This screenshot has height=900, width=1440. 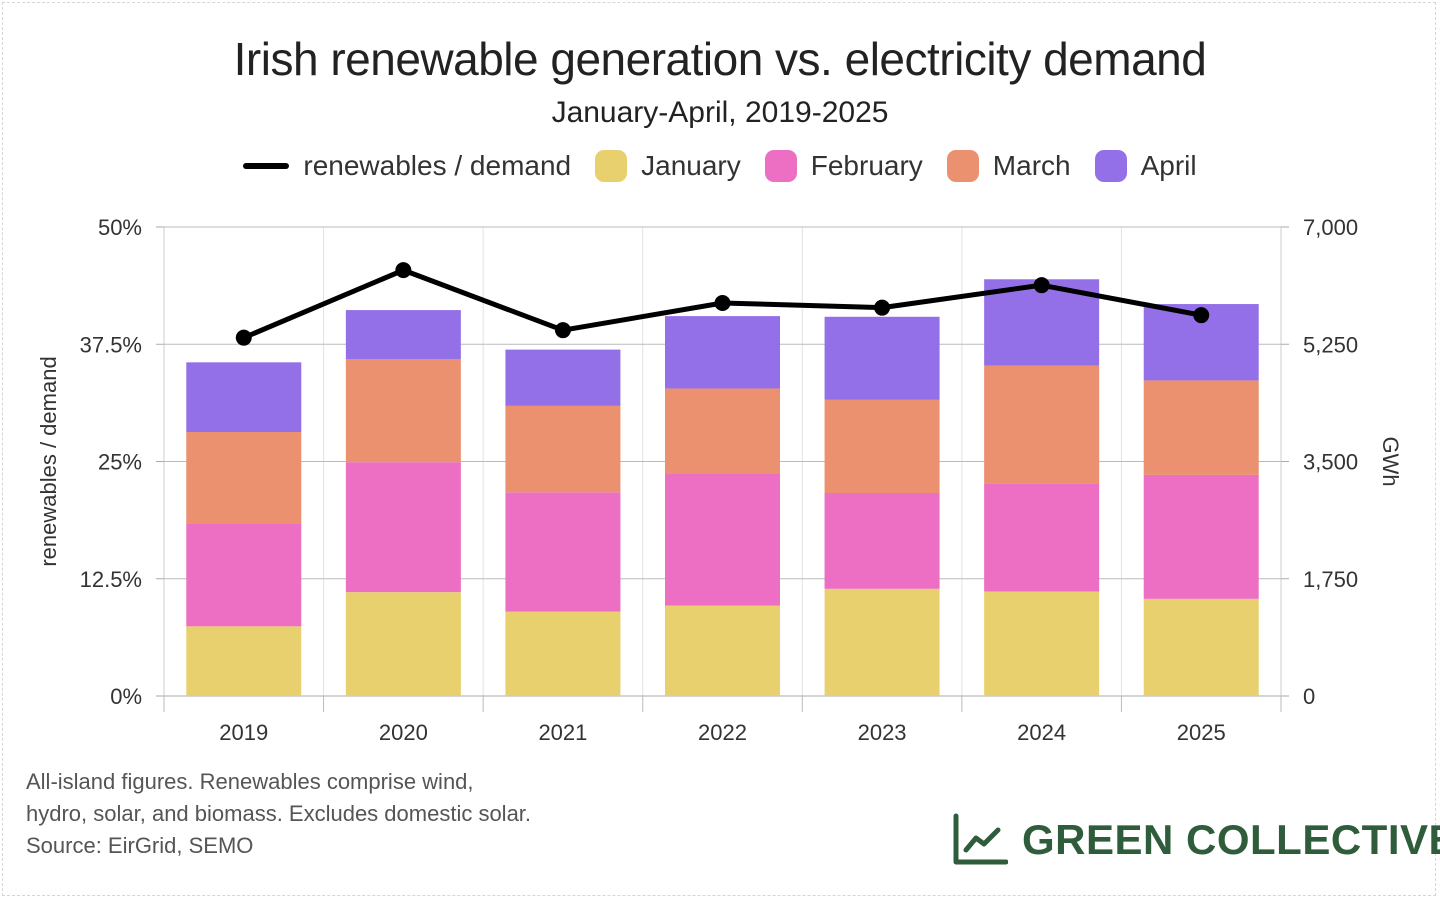 What do you see at coordinates (722, 732) in the screenshot?
I see `x-tick-label: 2022` at bounding box center [722, 732].